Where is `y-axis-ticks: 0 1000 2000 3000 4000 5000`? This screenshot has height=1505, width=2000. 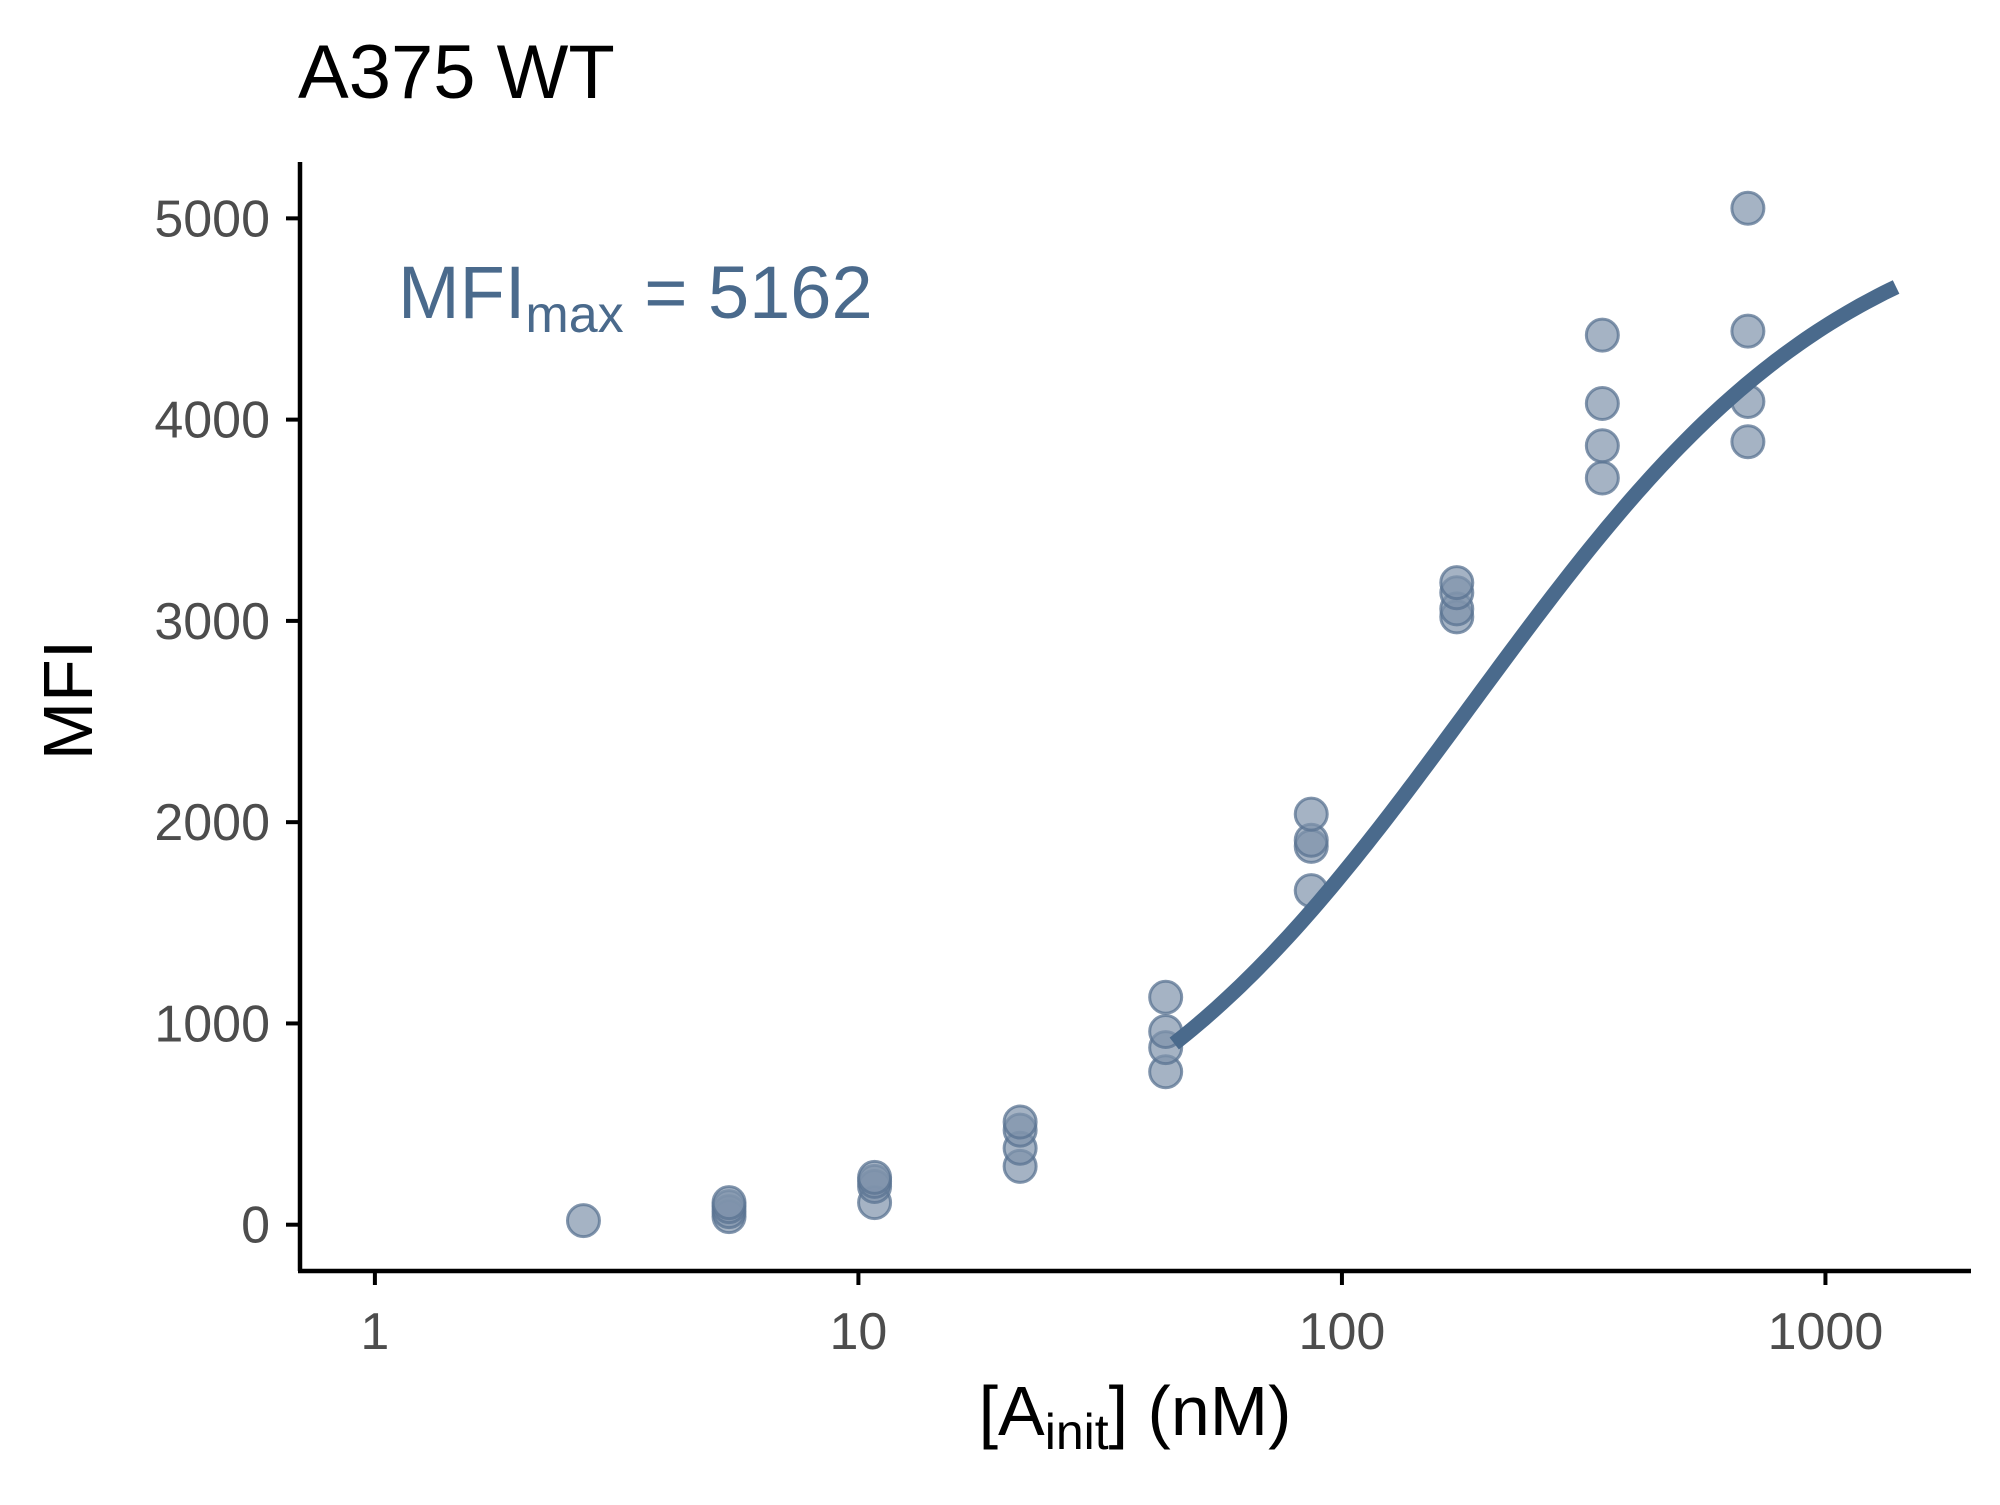
y-axis-ticks: 0 1000 2000 3000 4000 5000 is located at coordinates (227, 722).